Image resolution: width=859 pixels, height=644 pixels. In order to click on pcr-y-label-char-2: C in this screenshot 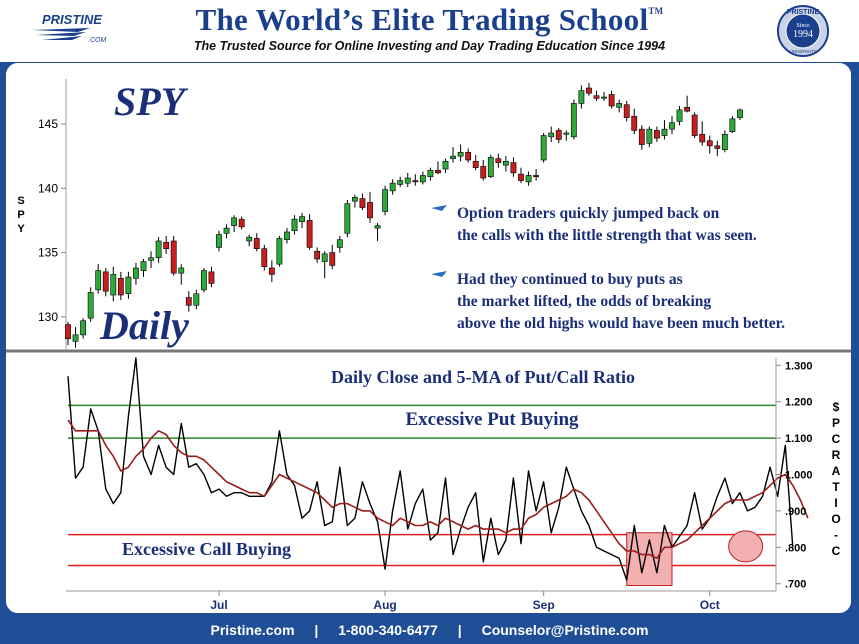, I will do `click(836, 439)`.